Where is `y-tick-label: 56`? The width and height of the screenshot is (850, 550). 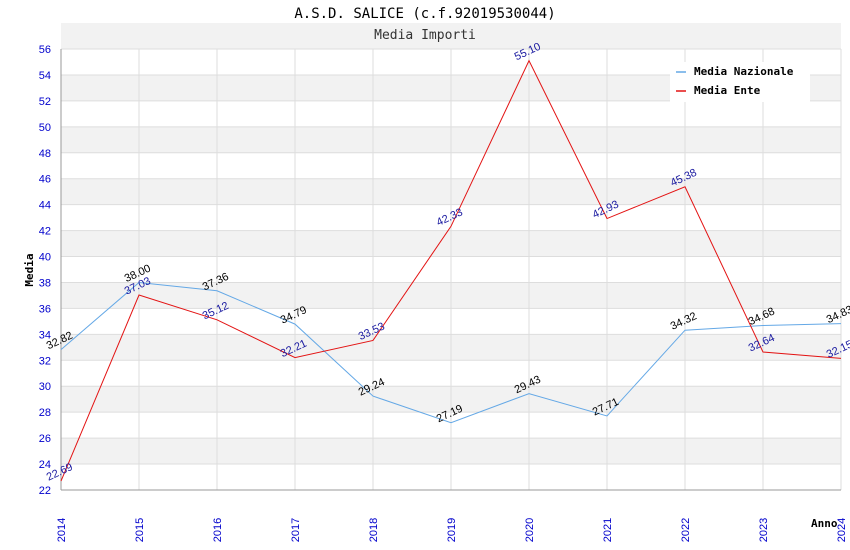
y-tick-label: 56 is located at coordinates (45, 50).